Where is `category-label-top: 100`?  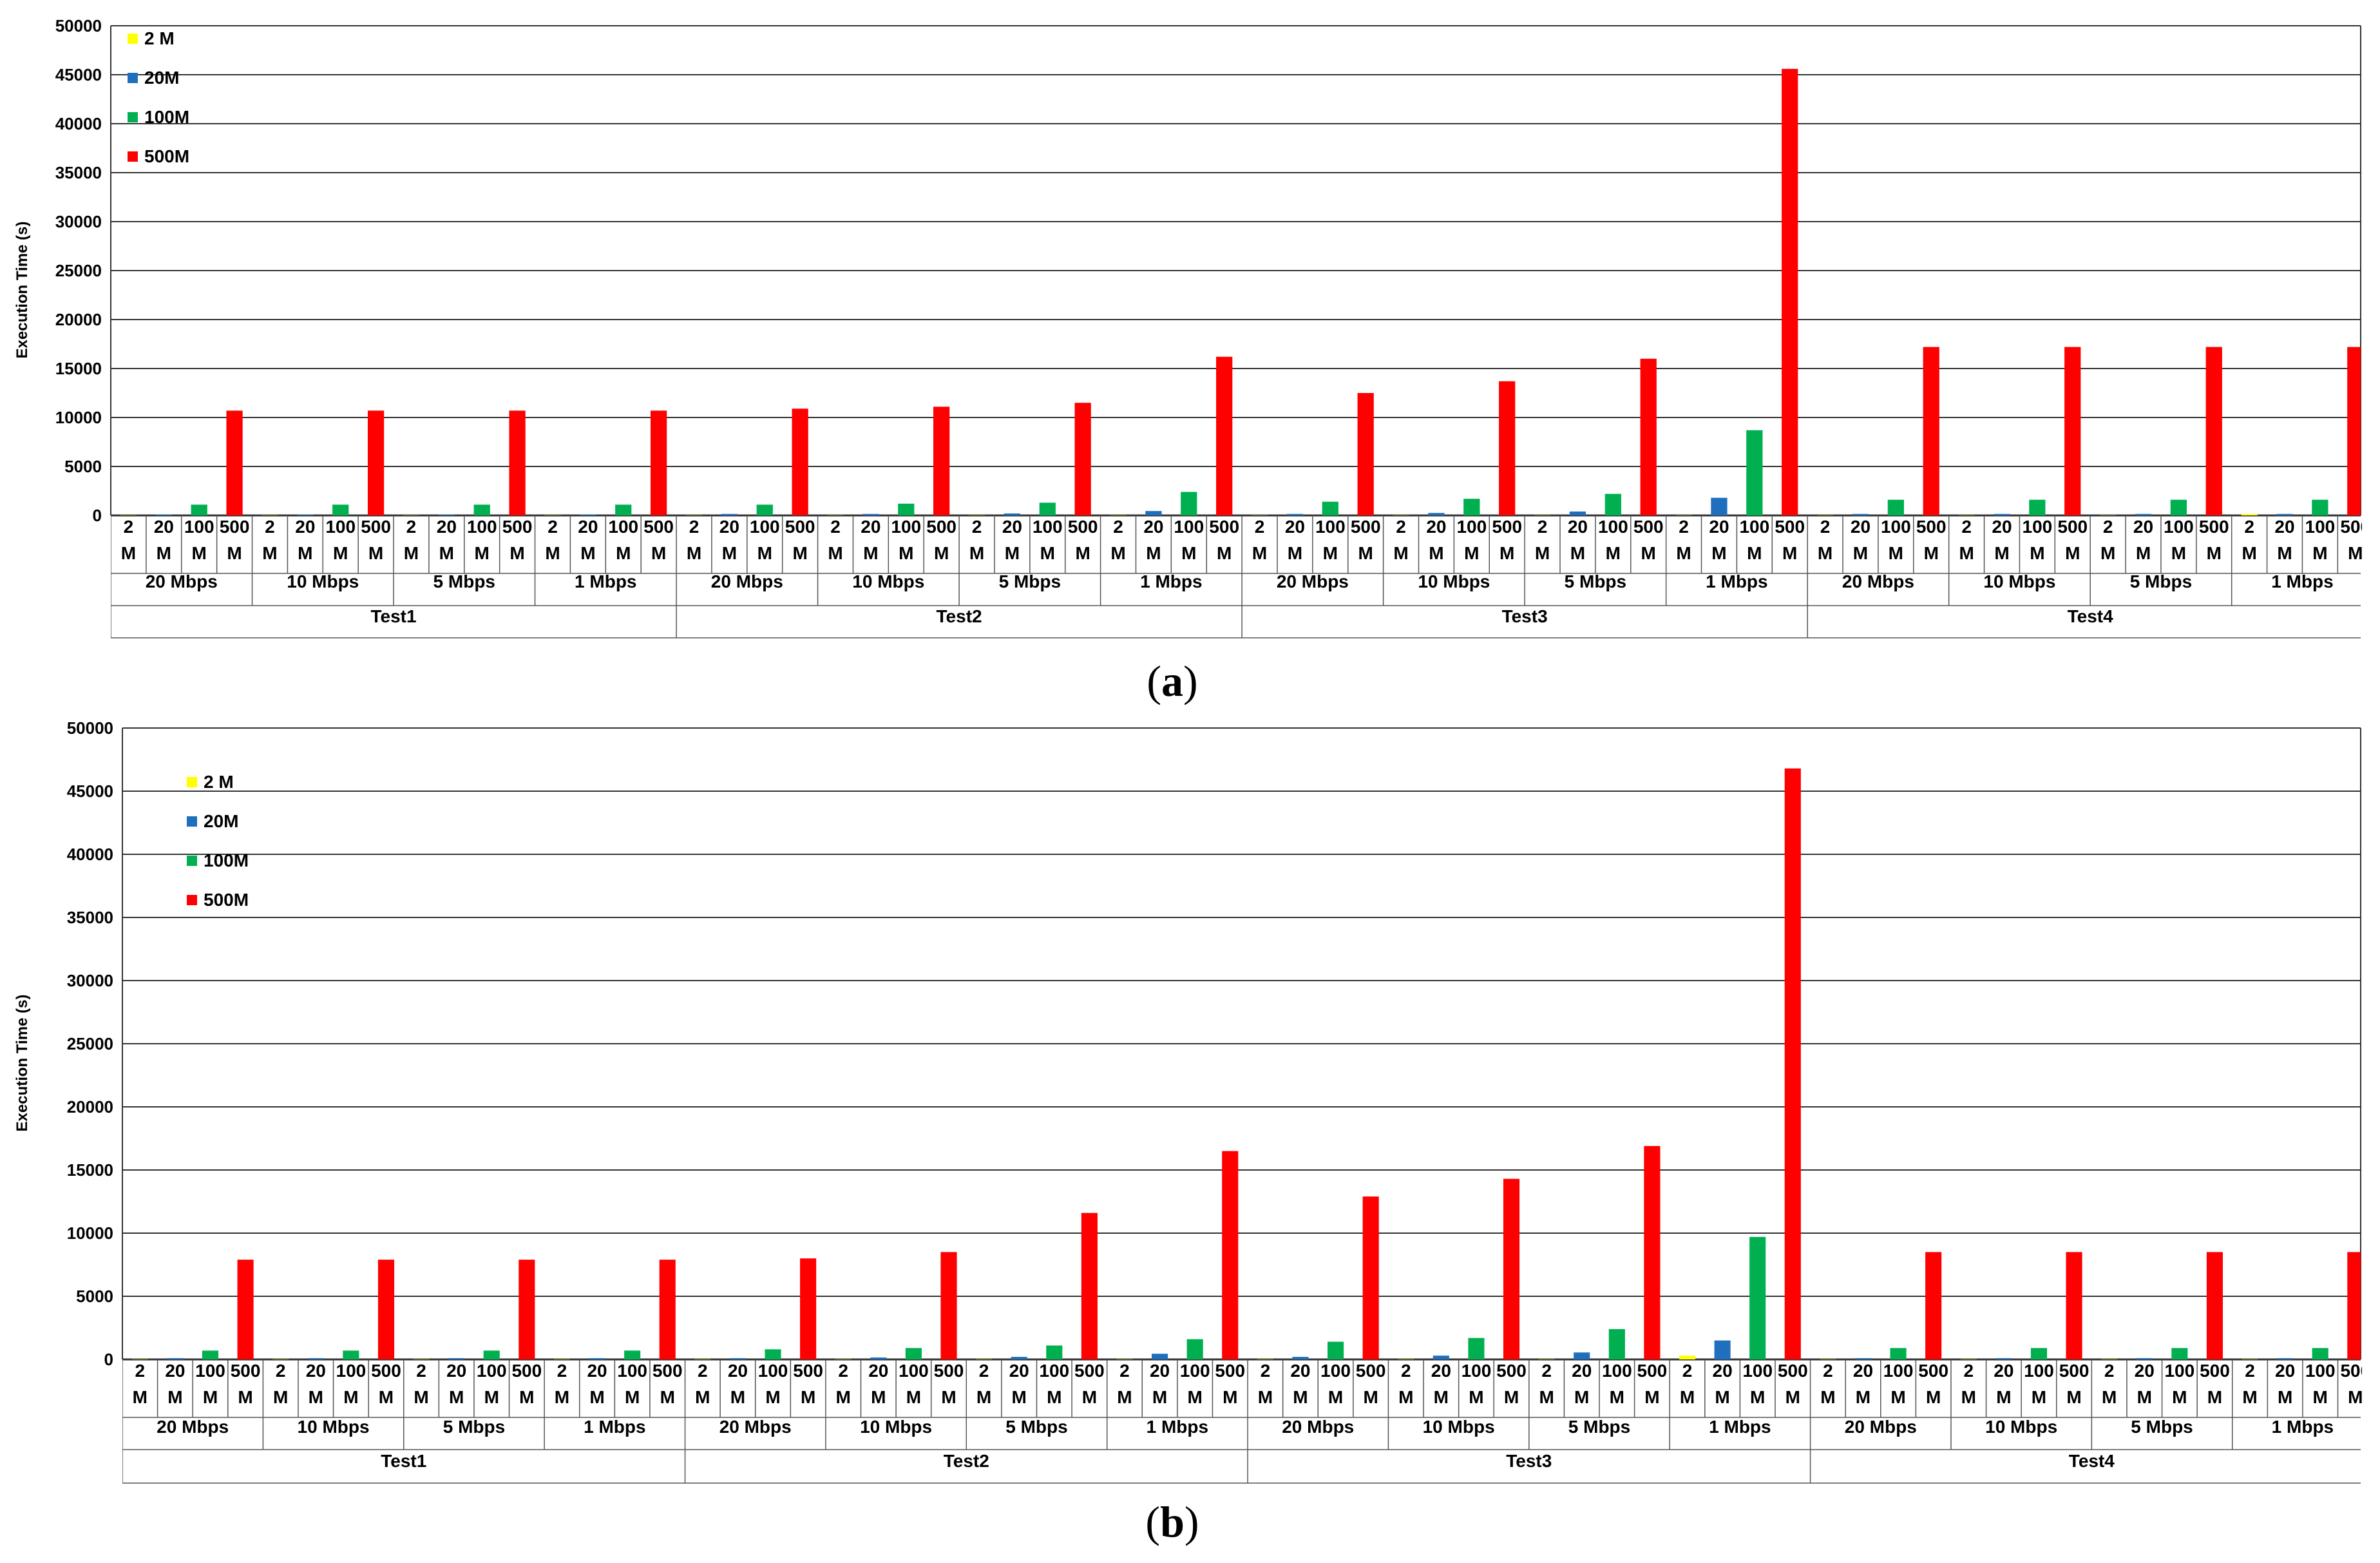
category-label-top: 100 is located at coordinates (1477, 1371).